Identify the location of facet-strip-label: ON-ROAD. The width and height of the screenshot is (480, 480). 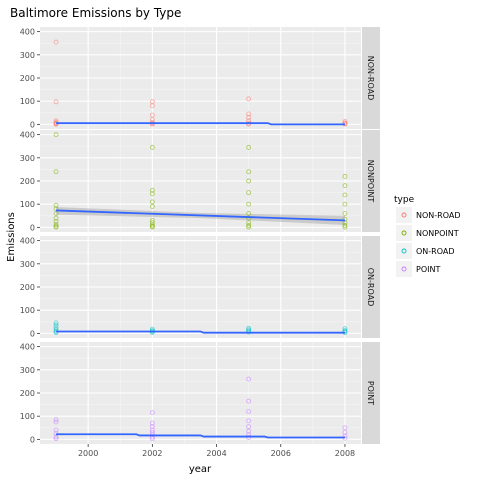
(370, 287).